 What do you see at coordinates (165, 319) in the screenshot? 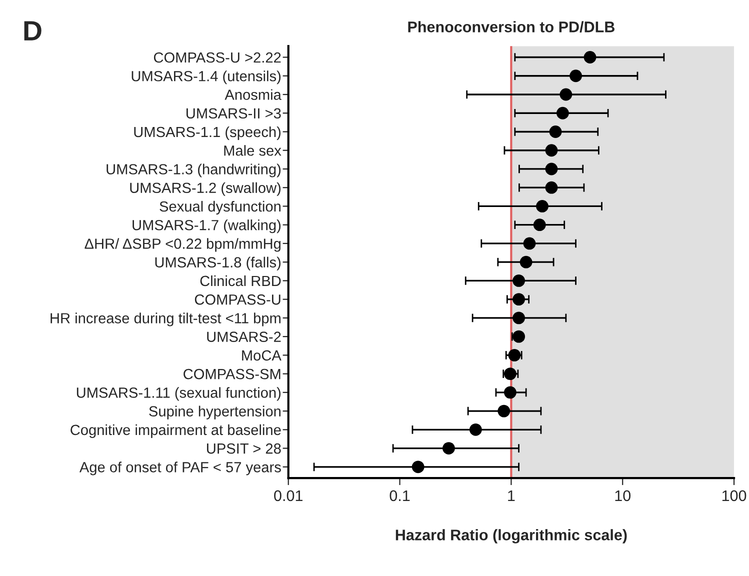
I see `y-tick-label: HR increase during tilt-test <11 bpm` at bounding box center [165, 319].